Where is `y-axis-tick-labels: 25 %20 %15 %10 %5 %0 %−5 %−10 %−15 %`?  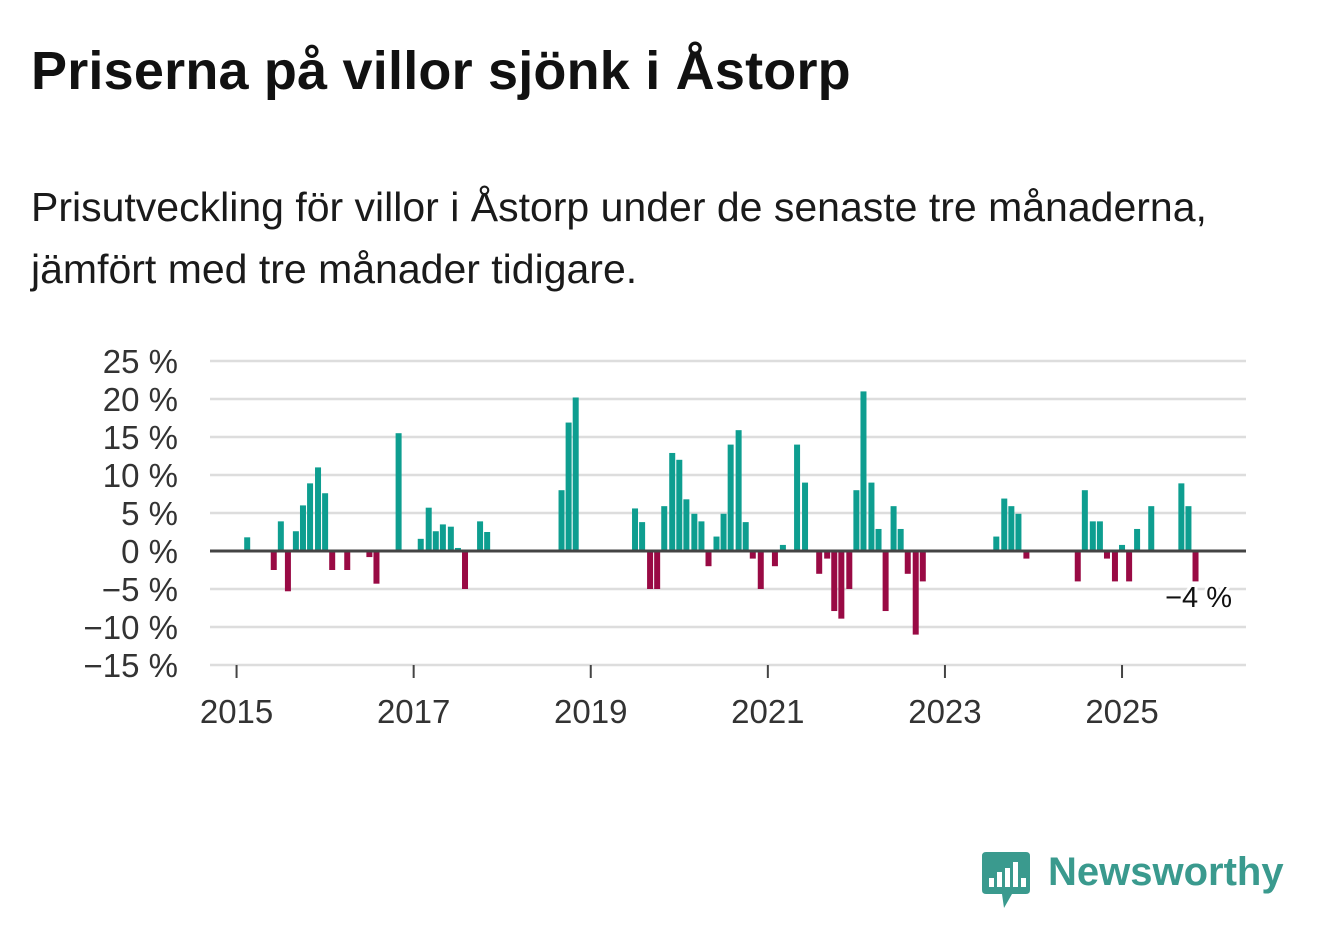
y-axis-tick-labels: 25 %20 %15 %10 %5 %0 %−5 %−10 %−15 % is located at coordinates (131, 513).